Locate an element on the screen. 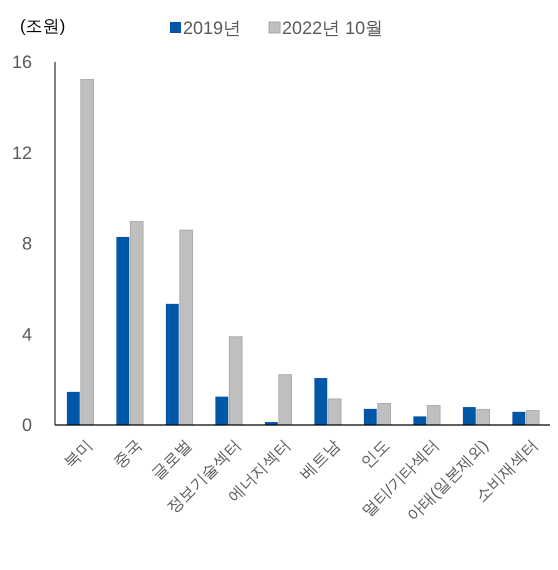  x-tick-label: 북미 is located at coordinates (78, 454).